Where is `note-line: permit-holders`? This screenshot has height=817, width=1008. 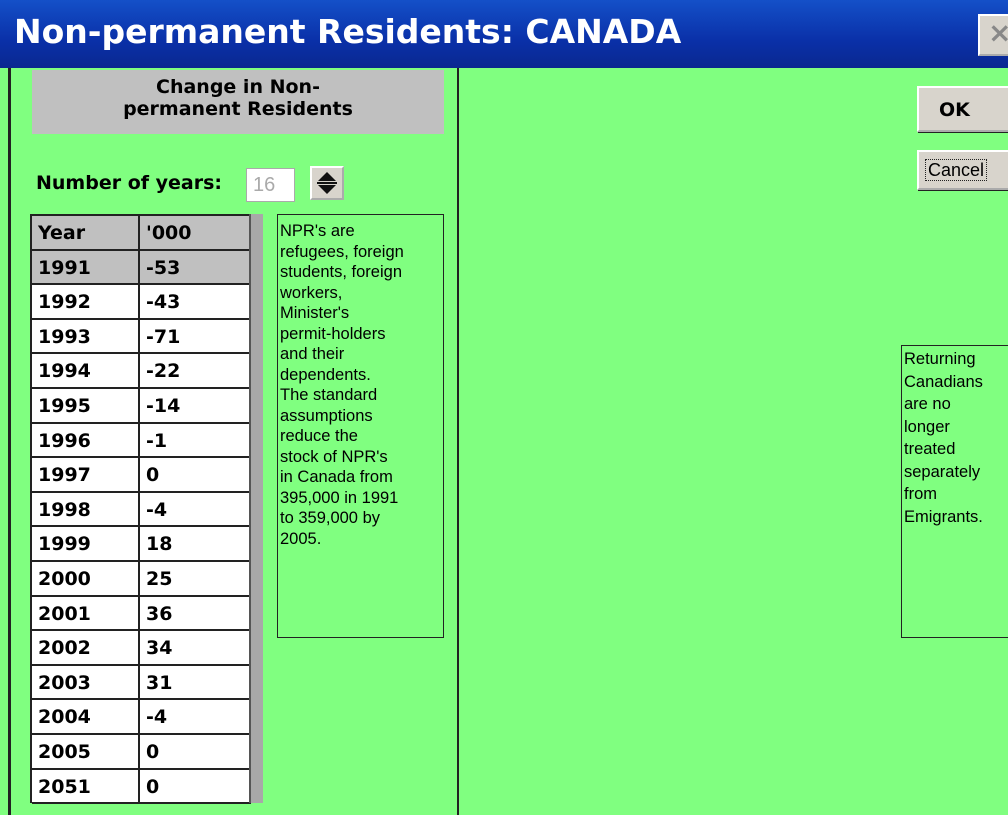 note-line: permit-holders is located at coordinates (333, 333).